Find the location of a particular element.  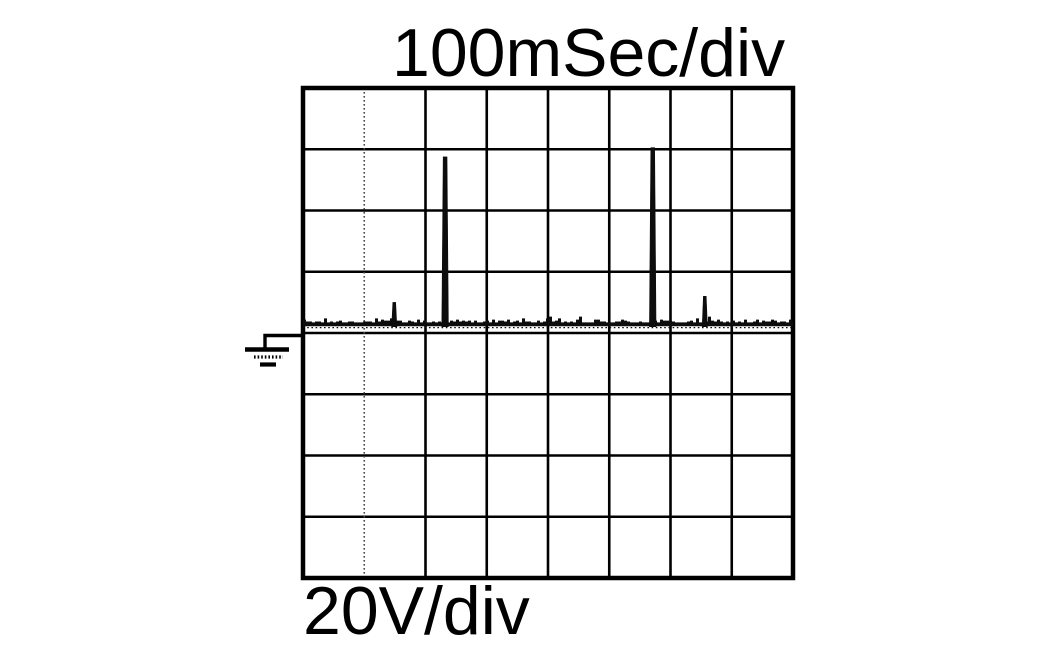

ground-reference-icon is located at coordinates (274, 350).